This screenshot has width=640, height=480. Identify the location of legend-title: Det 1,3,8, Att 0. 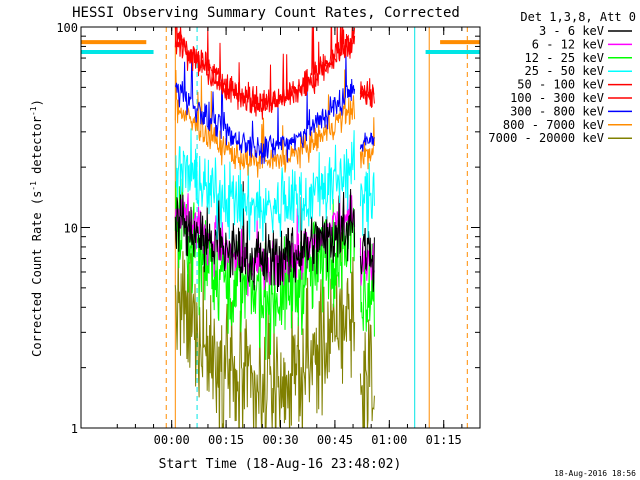
(578, 17).